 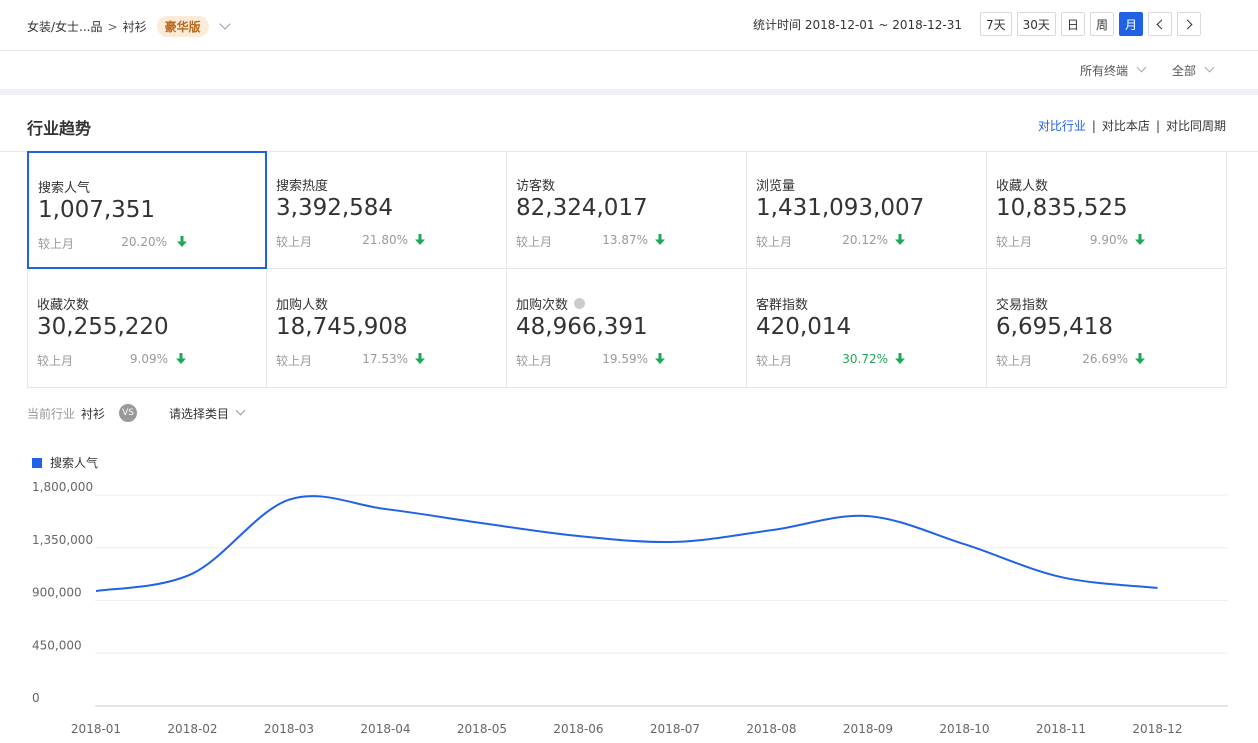 I want to click on chevron-left-icon, so click(x=1161, y=24).